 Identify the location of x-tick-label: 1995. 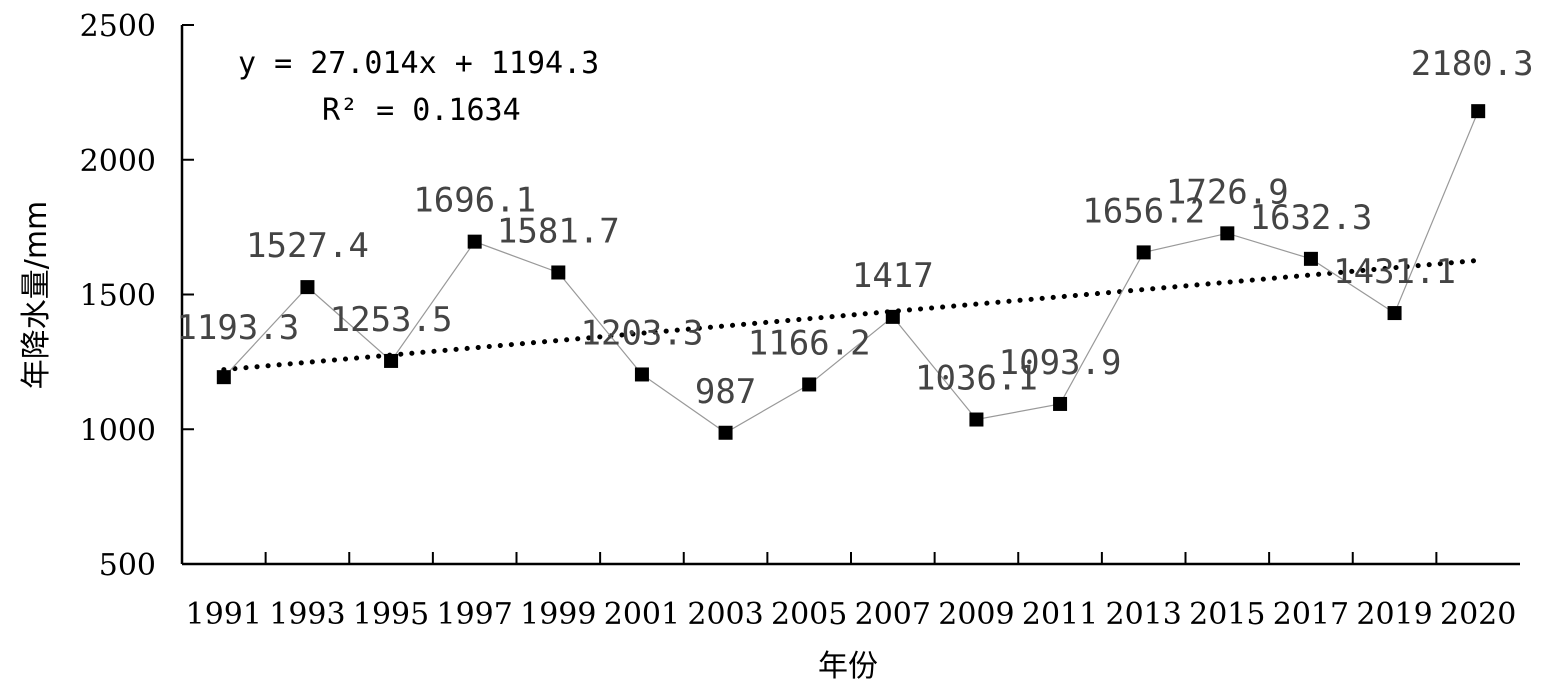
(391, 614).